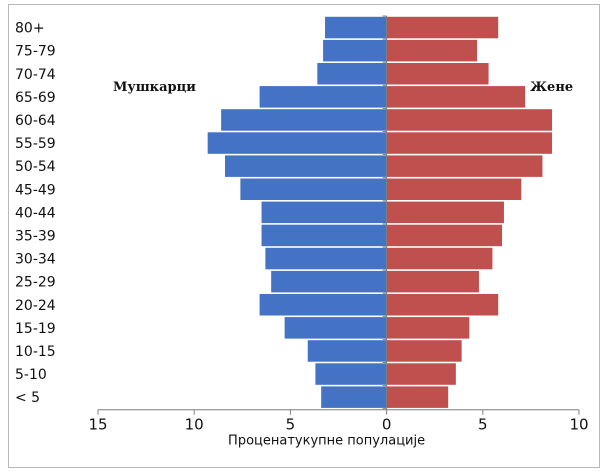 The image size is (605, 475). Describe the element at coordinates (97, 425) in the screenshot. I see `x-tick-label: 15` at that location.